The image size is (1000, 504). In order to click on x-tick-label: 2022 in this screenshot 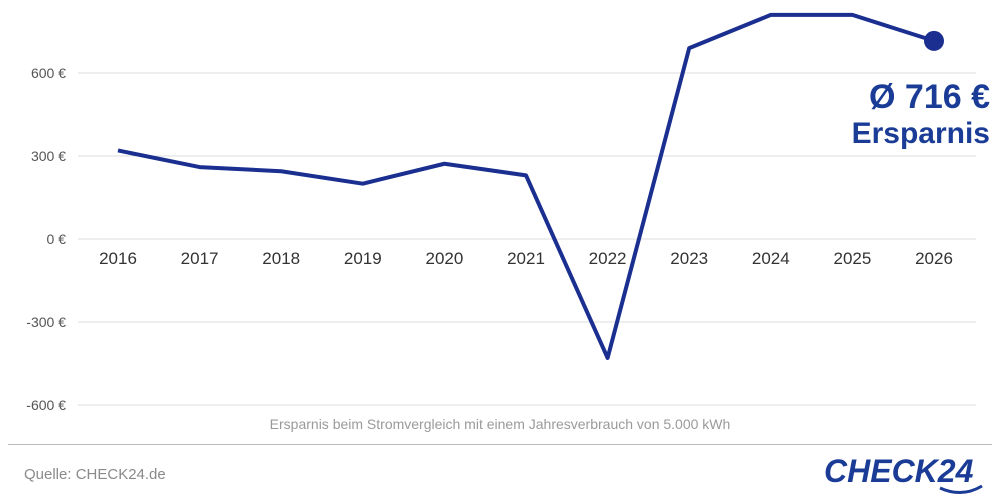, I will do `click(608, 258)`.